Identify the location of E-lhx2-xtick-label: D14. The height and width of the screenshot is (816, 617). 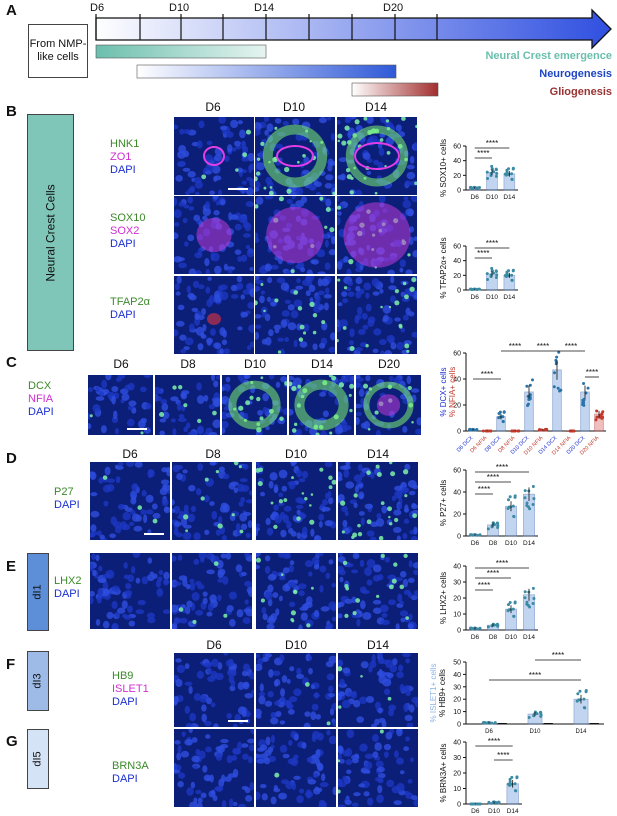
(529, 637).